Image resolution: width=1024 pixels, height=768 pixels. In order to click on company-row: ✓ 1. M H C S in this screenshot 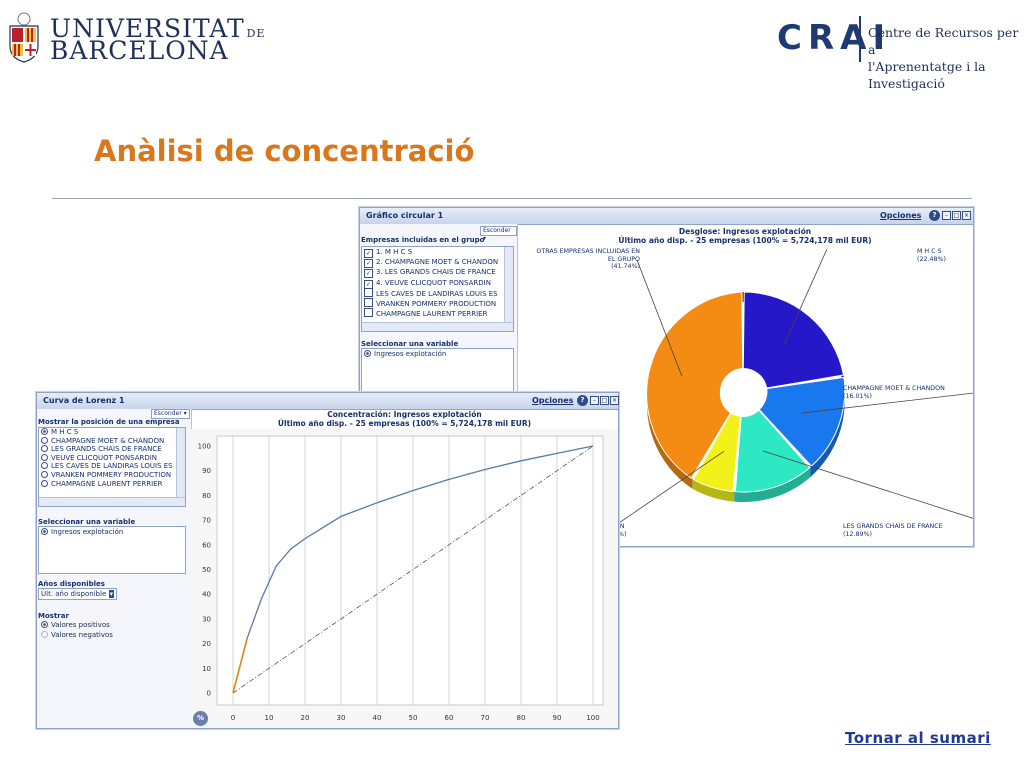, I will do `click(437, 252)`.